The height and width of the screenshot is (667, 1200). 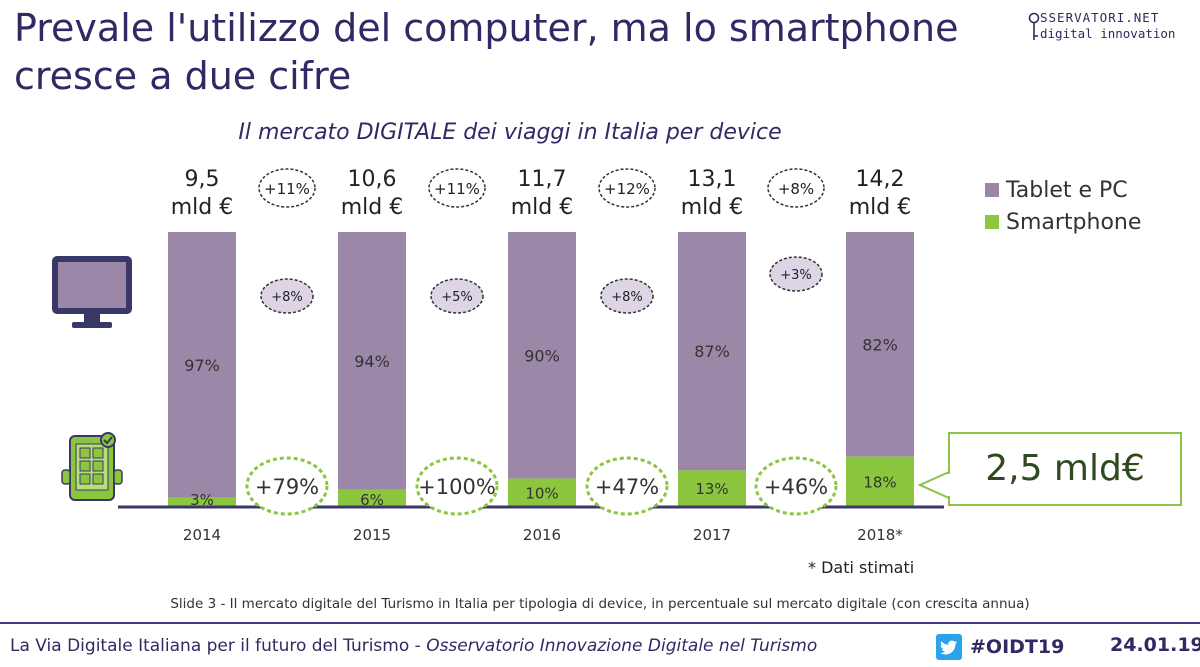 I want to click on total-amount: 9,5, so click(x=202, y=179).